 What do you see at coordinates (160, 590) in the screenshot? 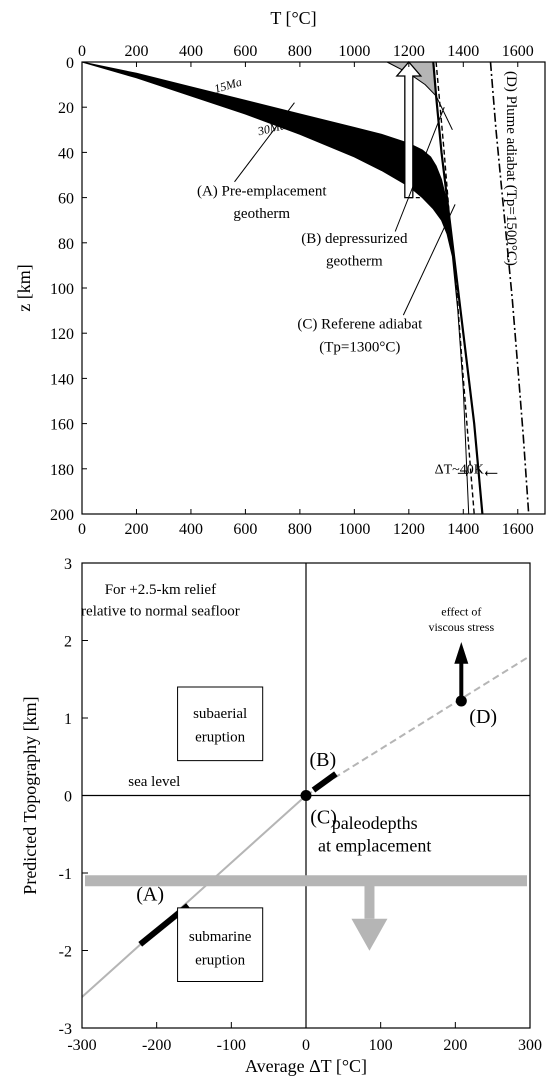
I see `annotation: For +2.5-km relief` at bounding box center [160, 590].